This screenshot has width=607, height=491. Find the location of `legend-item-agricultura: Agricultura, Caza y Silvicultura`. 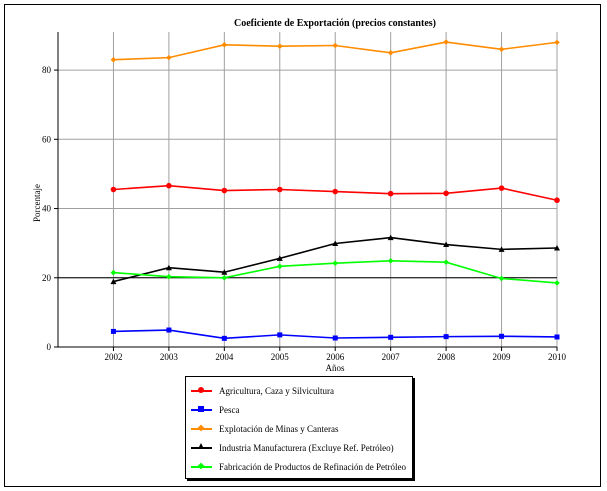

legend-item-agricultura: Agricultura, Caza y Silvicultura is located at coordinates (299, 391).